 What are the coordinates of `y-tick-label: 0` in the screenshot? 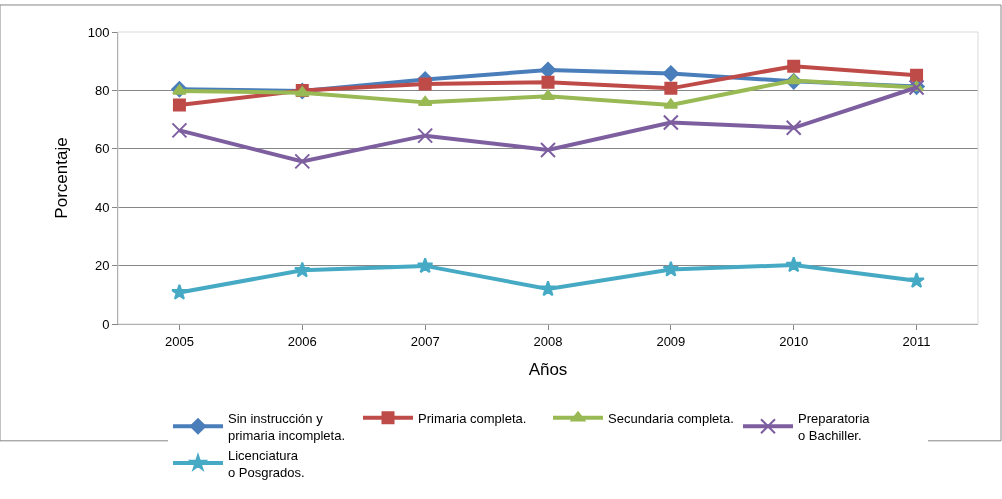 It's located at (106, 324).